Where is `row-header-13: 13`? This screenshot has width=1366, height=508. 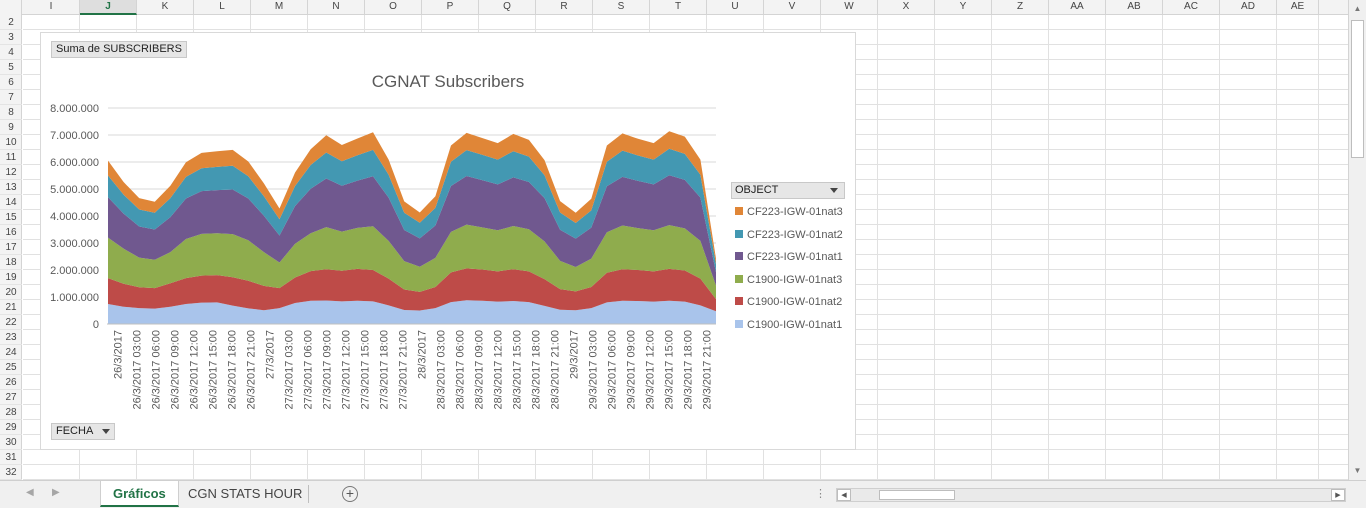 row-header-13: 13 is located at coordinates (11, 187).